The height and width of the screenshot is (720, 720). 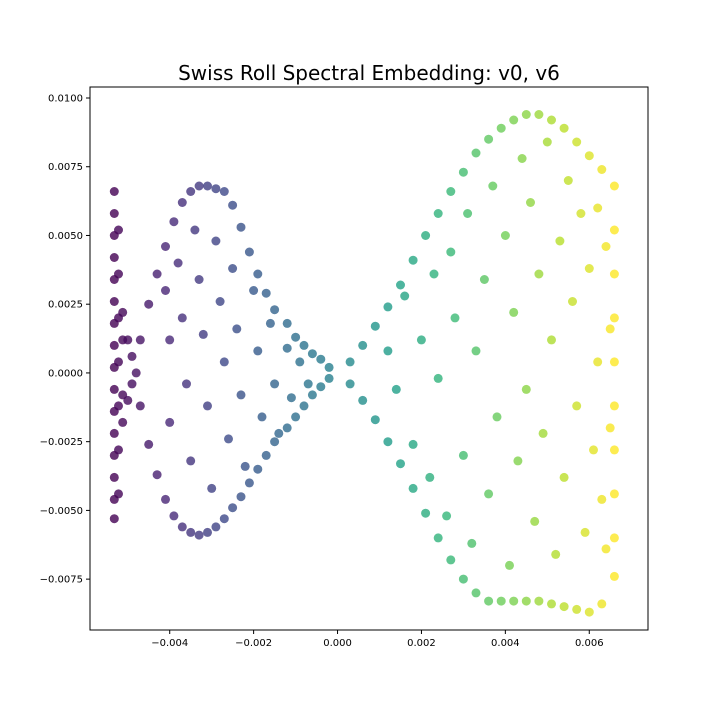 I want to click on x-tick-label: 0.000, so click(x=337, y=643).